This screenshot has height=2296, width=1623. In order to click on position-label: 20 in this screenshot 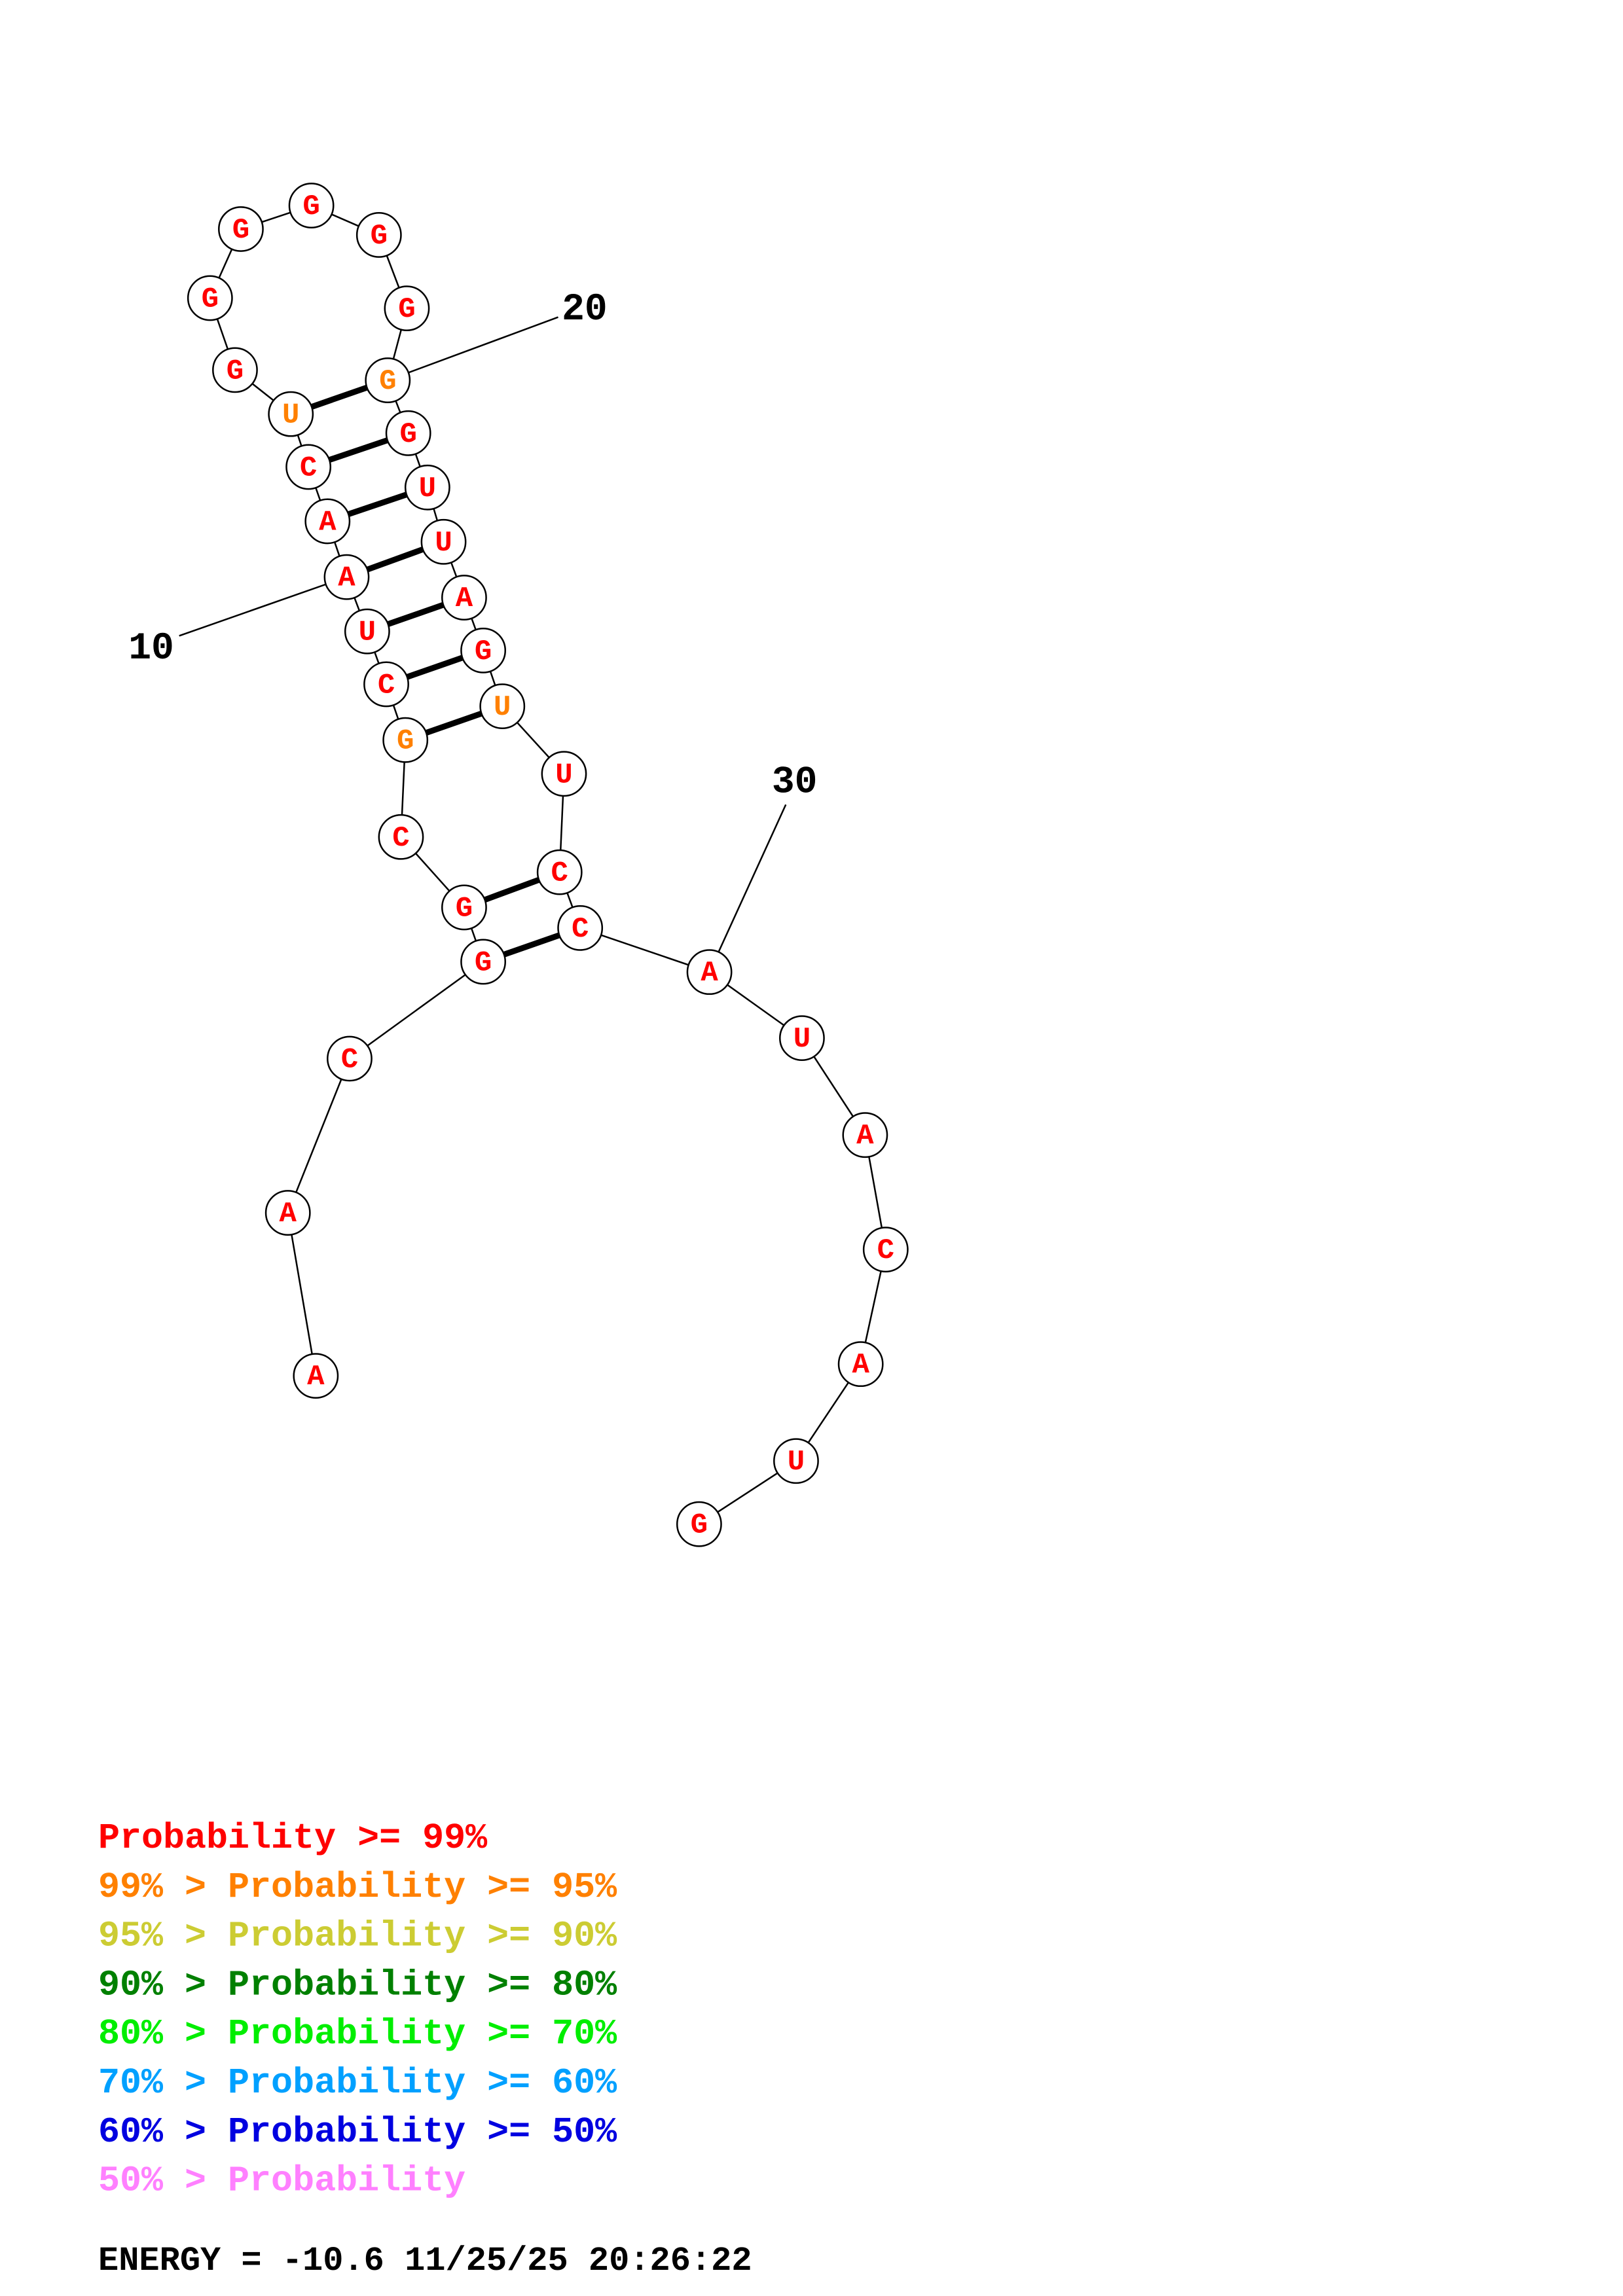, I will do `click(585, 310)`.